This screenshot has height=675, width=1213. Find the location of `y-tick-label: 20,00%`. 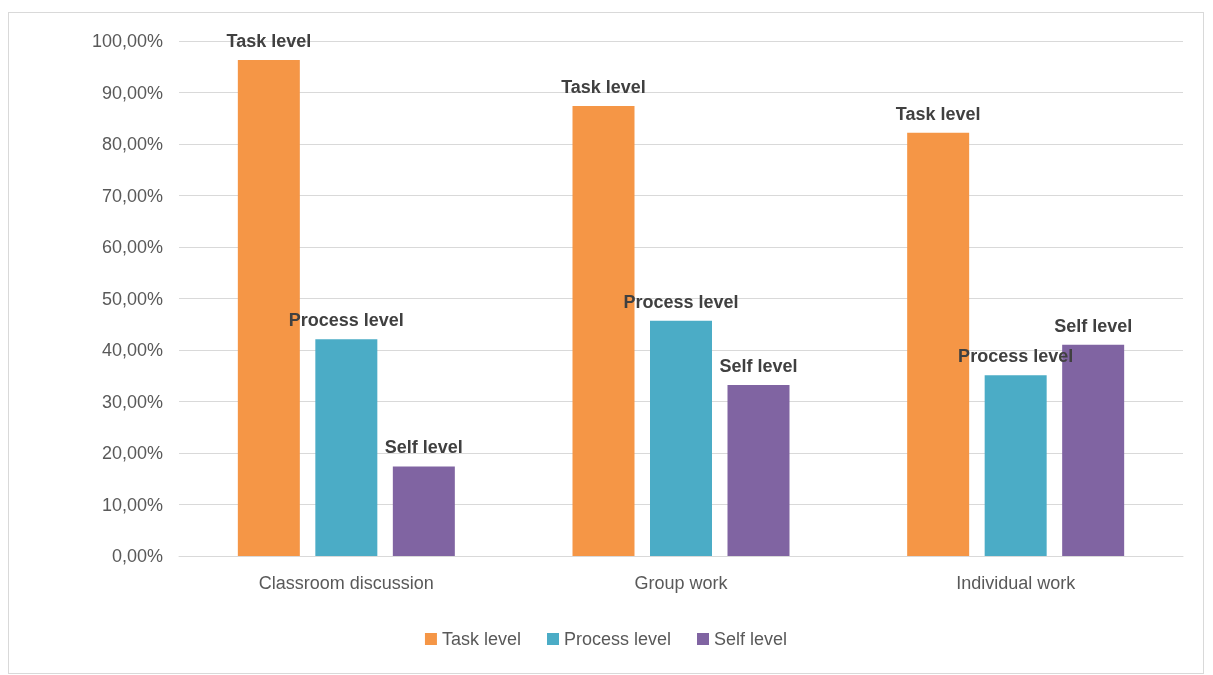

y-tick-label: 20,00% is located at coordinates (132, 453).